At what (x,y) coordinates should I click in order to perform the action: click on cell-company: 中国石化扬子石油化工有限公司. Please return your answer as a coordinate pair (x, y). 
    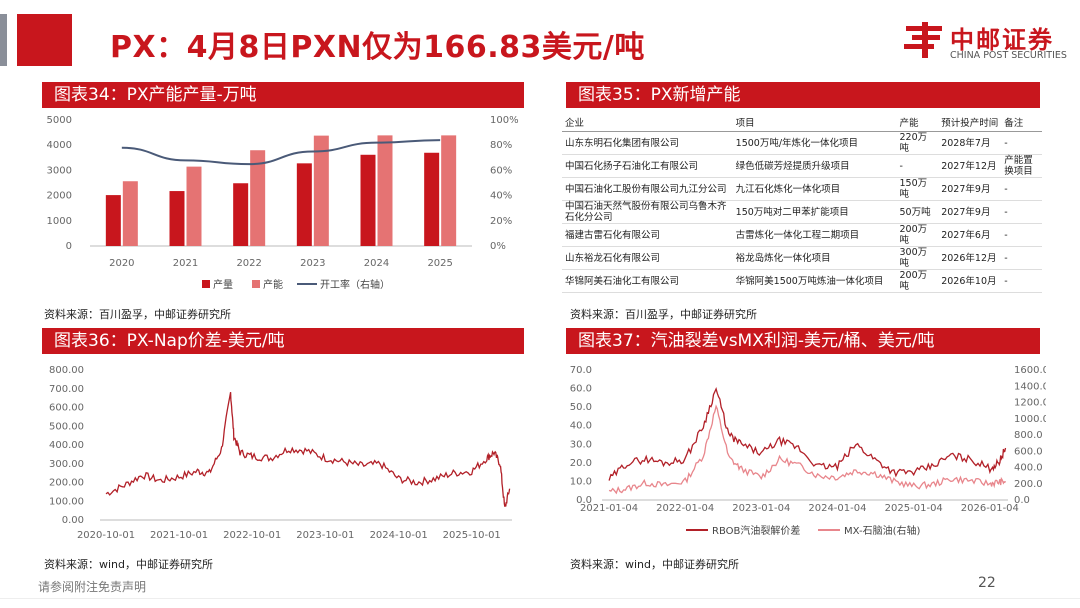
    Looking at the image, I should click on (647, 166).